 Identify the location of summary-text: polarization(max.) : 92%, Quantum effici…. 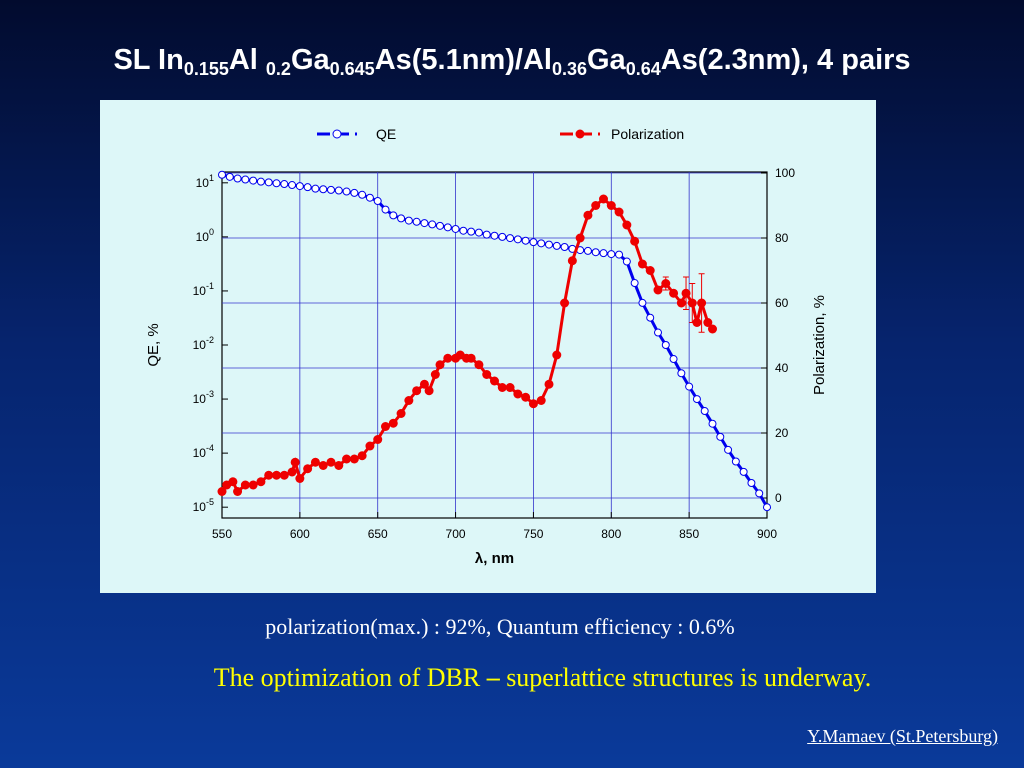
(500, 626).